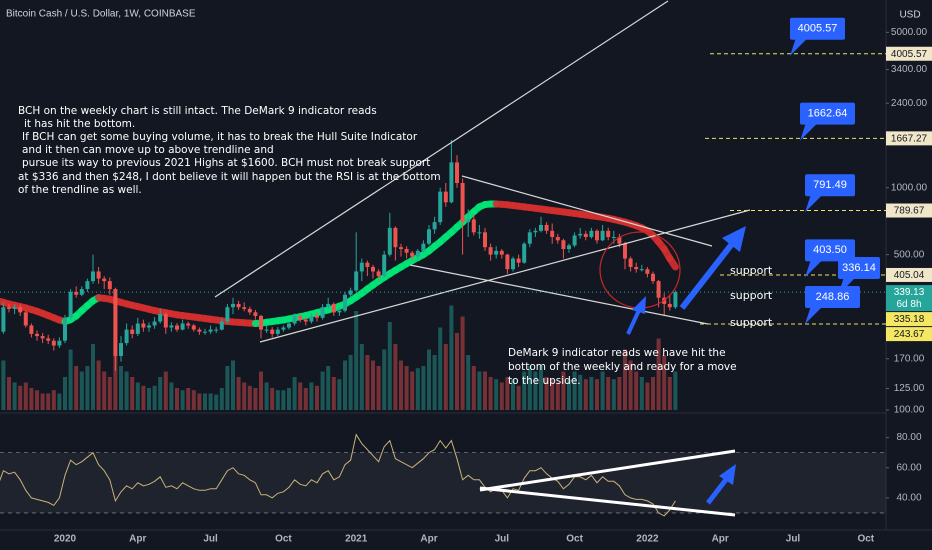  I want to click on callout-label: 248.86, so click(833, 297).